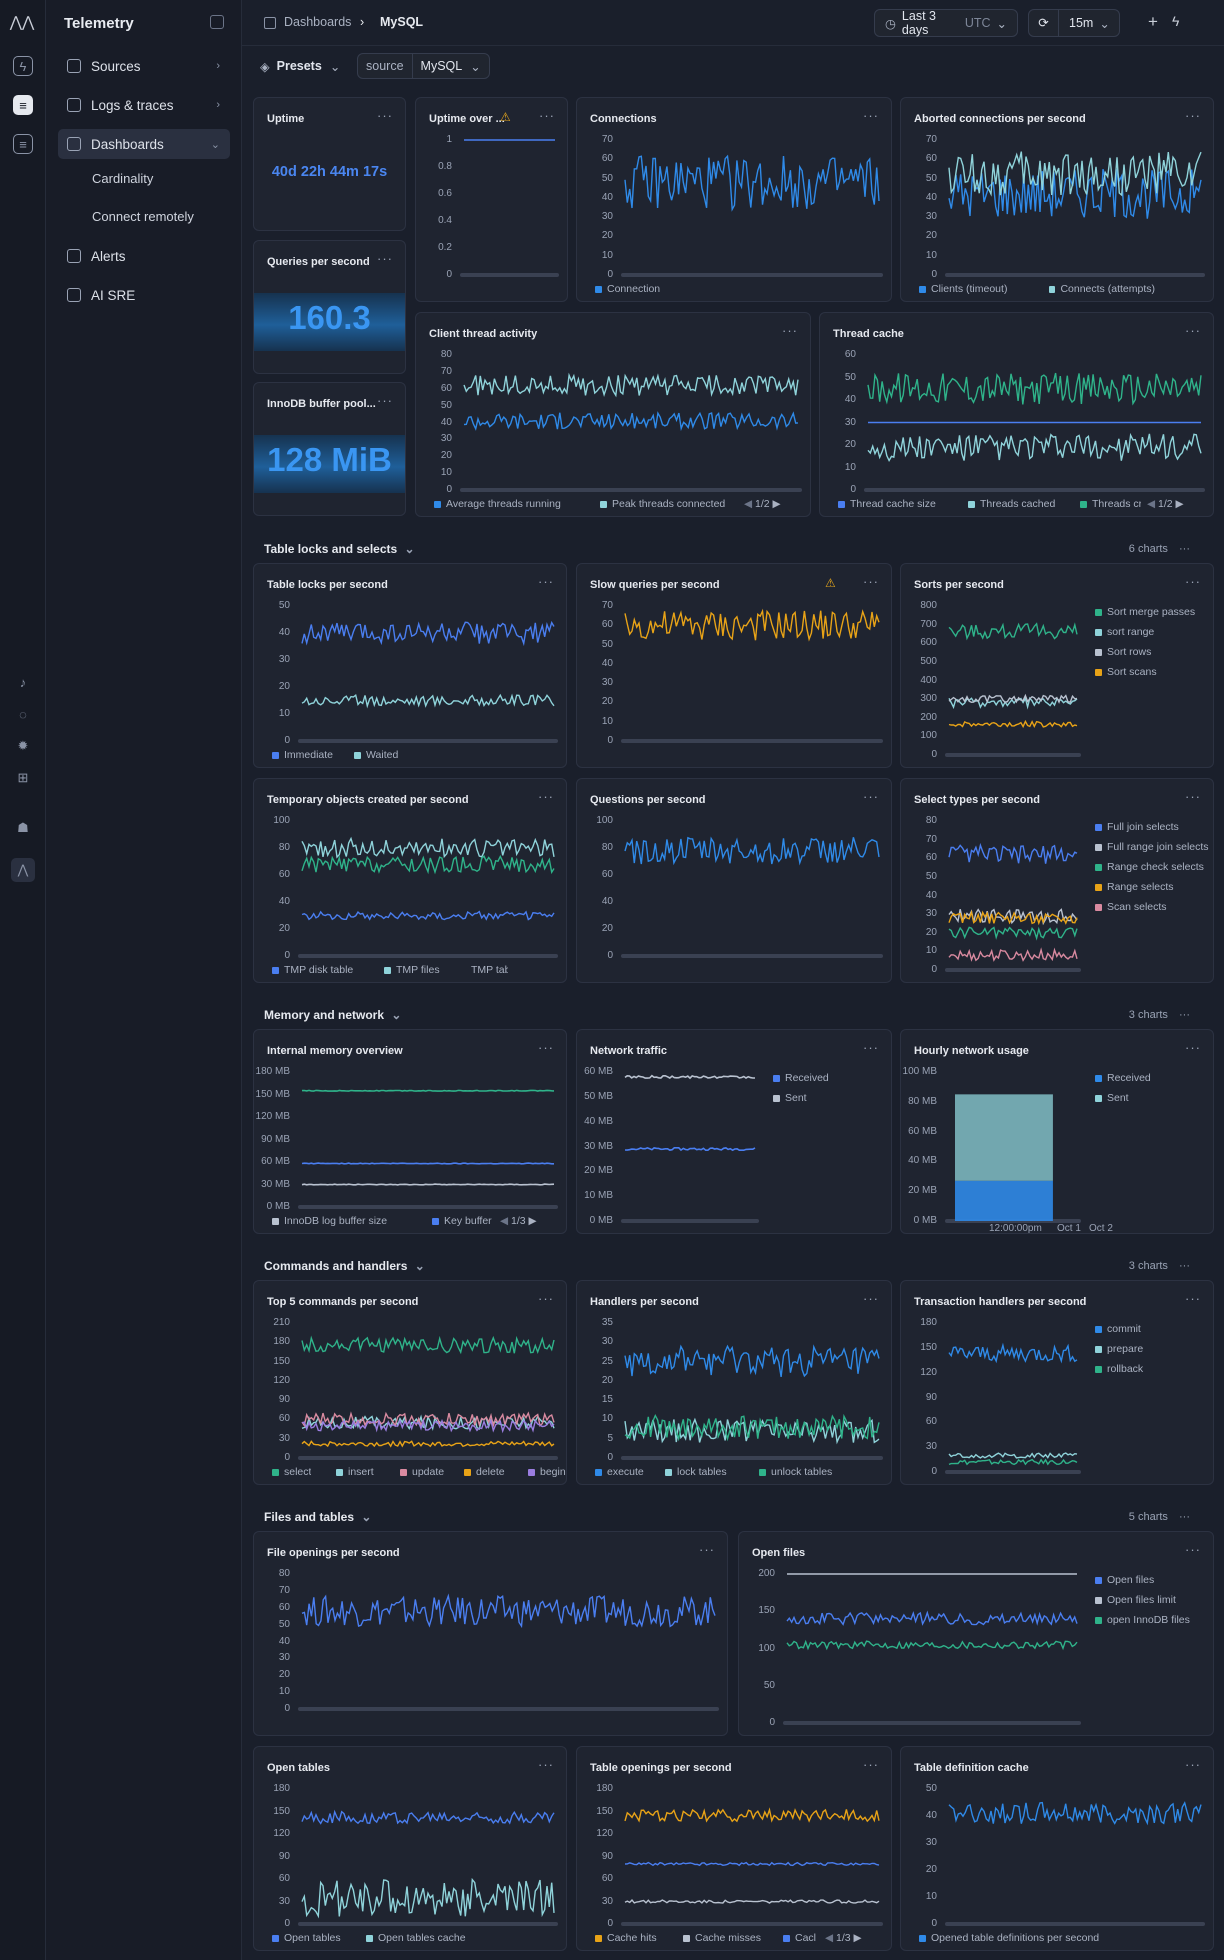 The width and height of the screenshot is (1224, 1960). Describe the element at coordinates (144, 144) in the screenshot. I see `sidebar-item-dashboards: Dashboards ⌄` at that location.